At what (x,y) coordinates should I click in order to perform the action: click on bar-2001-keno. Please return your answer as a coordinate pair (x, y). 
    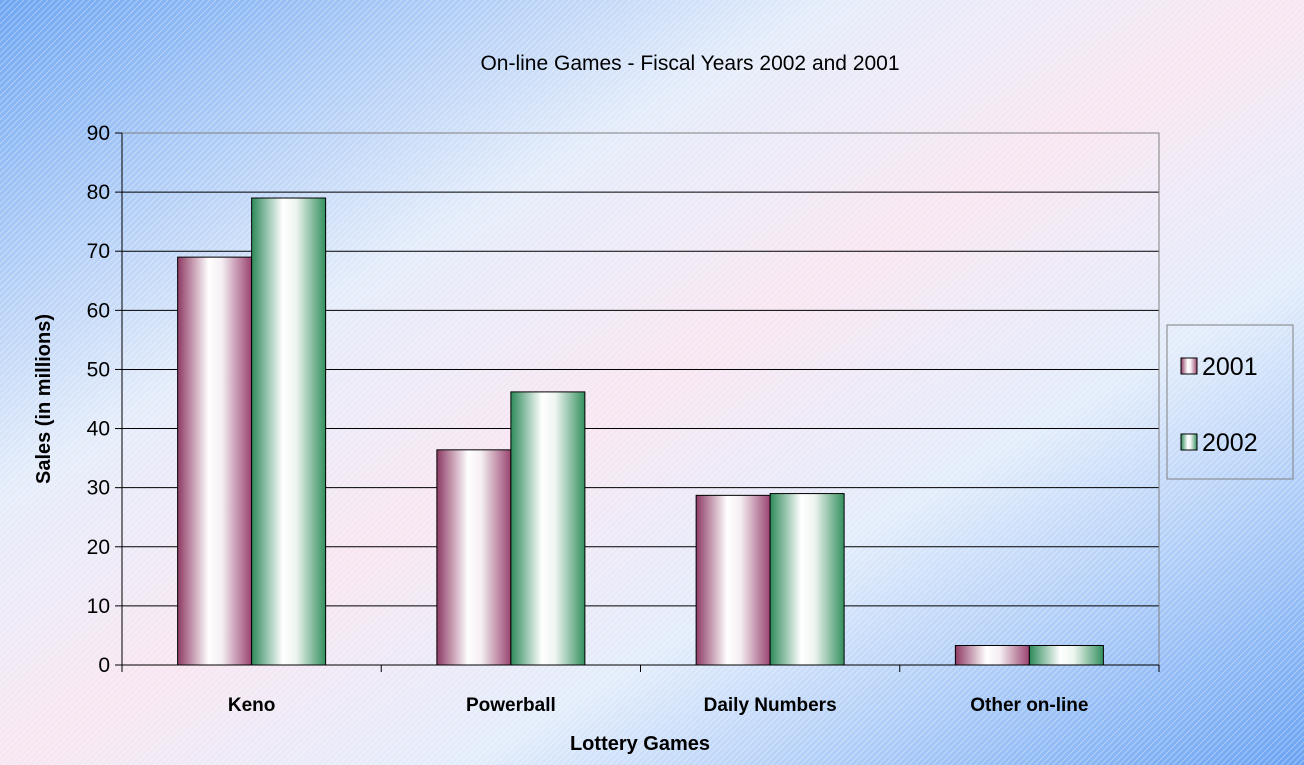
    Looking at the image, I should click on (215, 461).